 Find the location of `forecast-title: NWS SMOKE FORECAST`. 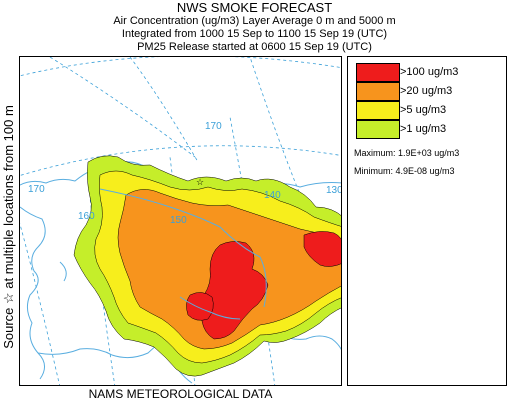

forecast-title: NWS SMOKE FORECAST is located at coordinates (254, 7).